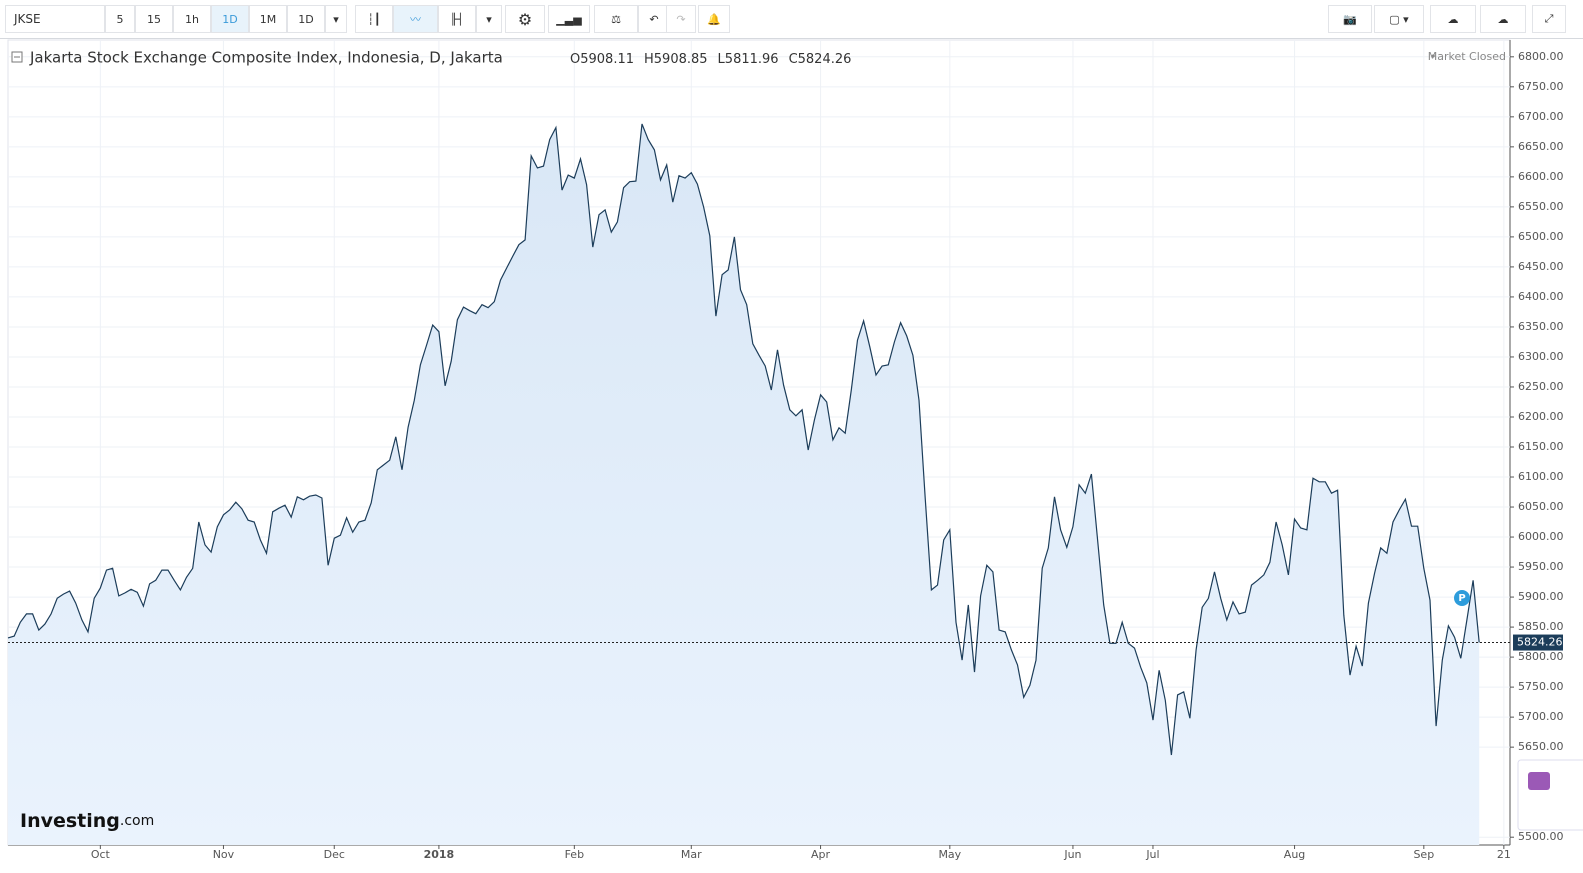  What do you see at coordinates (1539, 781) in the screenshot?
I see `news-icon` at bounding box center [1539, 781].